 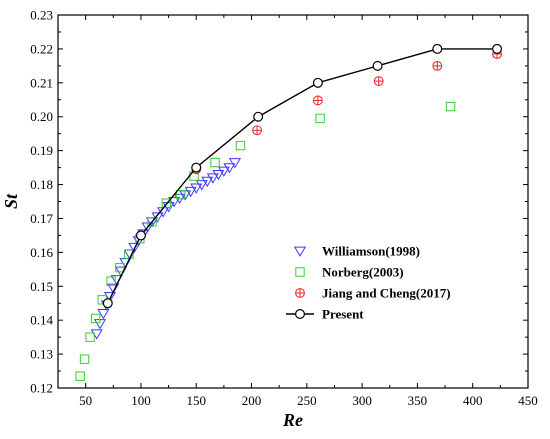 I want to click on legend-item: Present, so click(x=325, y=314).